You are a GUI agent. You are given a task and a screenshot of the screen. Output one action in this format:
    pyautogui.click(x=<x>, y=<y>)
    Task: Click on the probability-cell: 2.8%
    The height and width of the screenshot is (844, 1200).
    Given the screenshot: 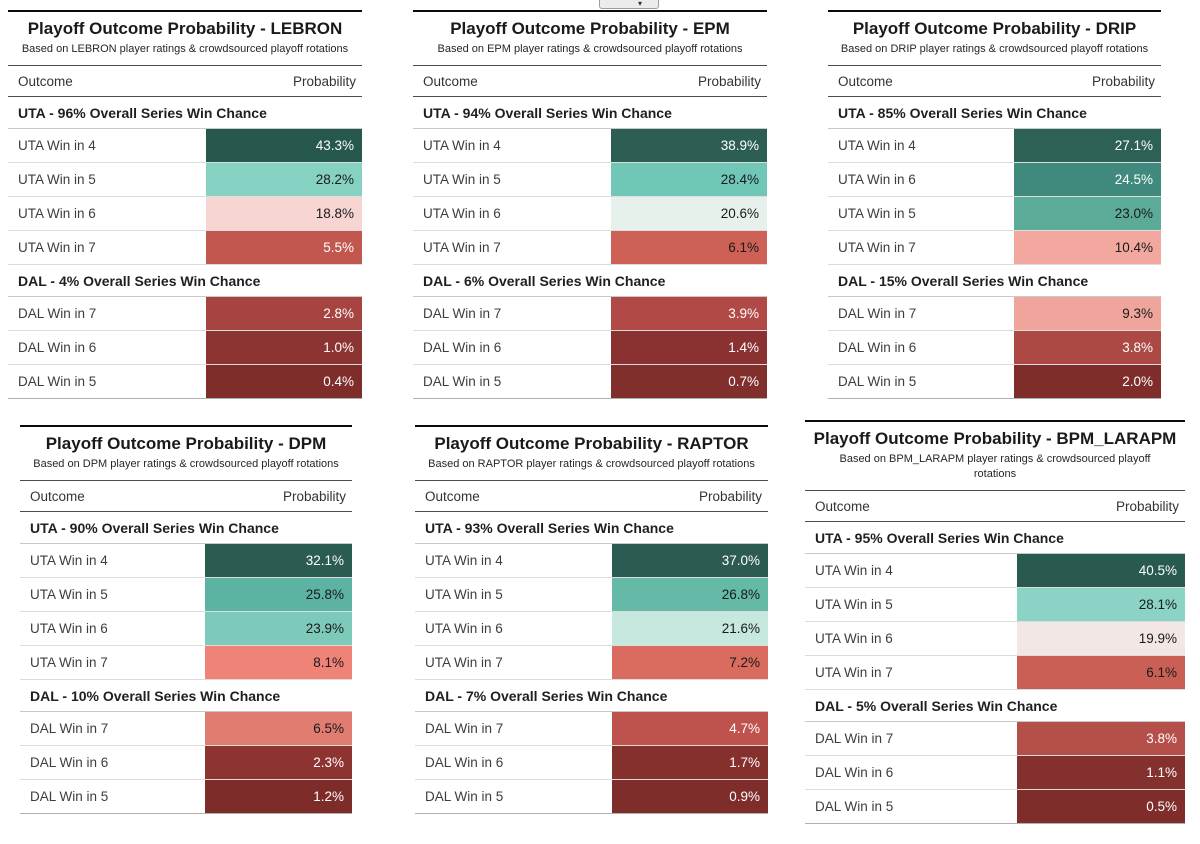 What is the action you would take?
    pyautogui.click(x=283, y=313)
    